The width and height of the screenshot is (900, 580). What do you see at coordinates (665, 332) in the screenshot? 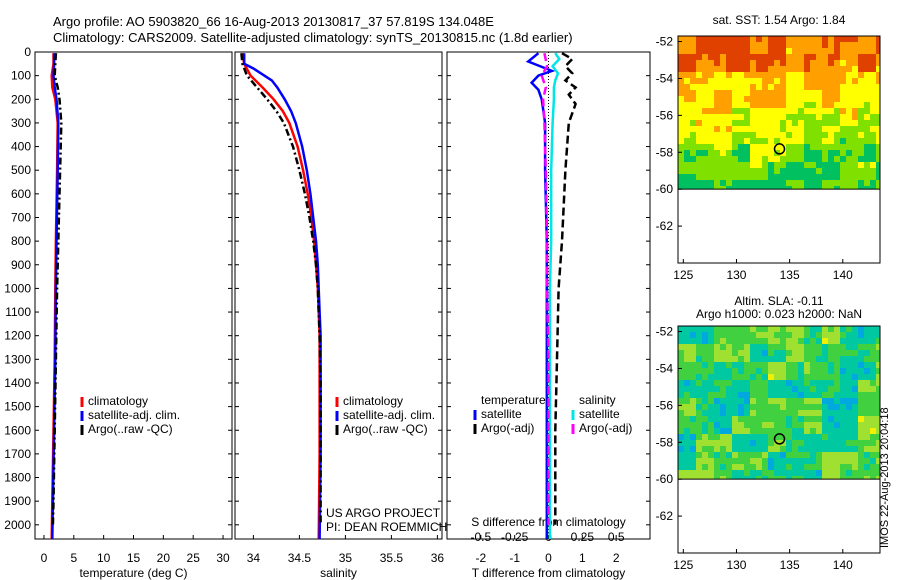
I see `map-y-tick-label: -52` at bounding box center [665, 332].